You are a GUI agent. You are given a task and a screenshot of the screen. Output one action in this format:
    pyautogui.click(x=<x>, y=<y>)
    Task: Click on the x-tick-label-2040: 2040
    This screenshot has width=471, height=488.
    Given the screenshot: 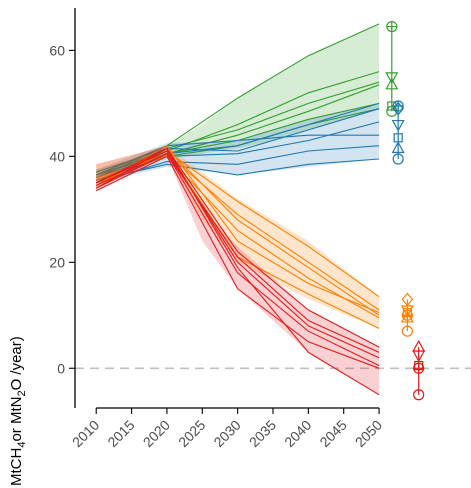 What is the action you would take?
    pyautogui.click(x=297, y=433)
    